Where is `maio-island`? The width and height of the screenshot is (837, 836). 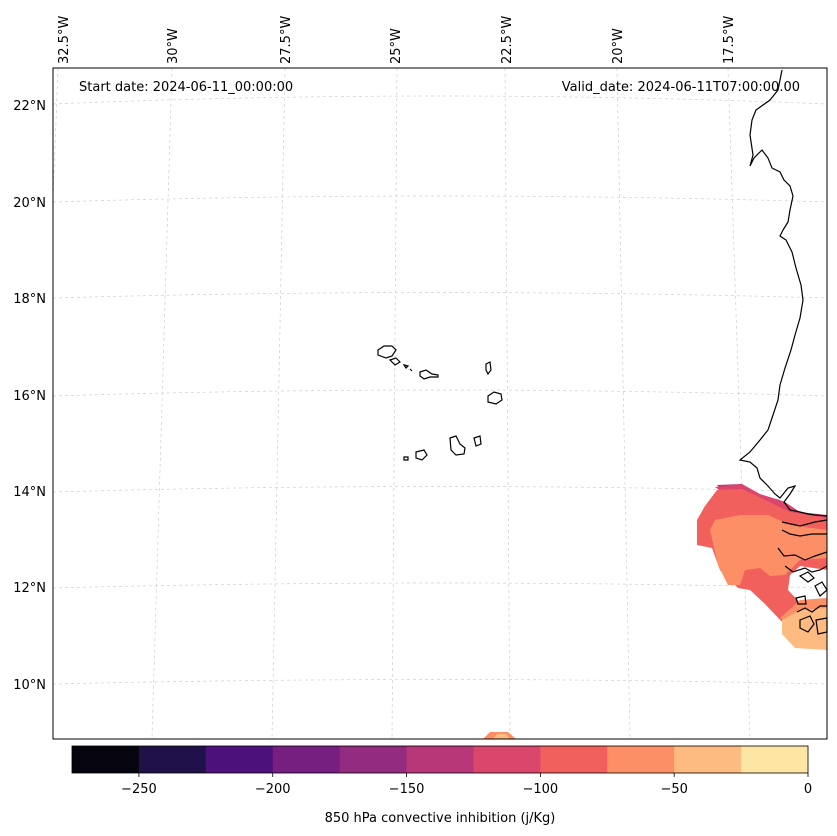 maio-island is located at coordinates (477, 441).